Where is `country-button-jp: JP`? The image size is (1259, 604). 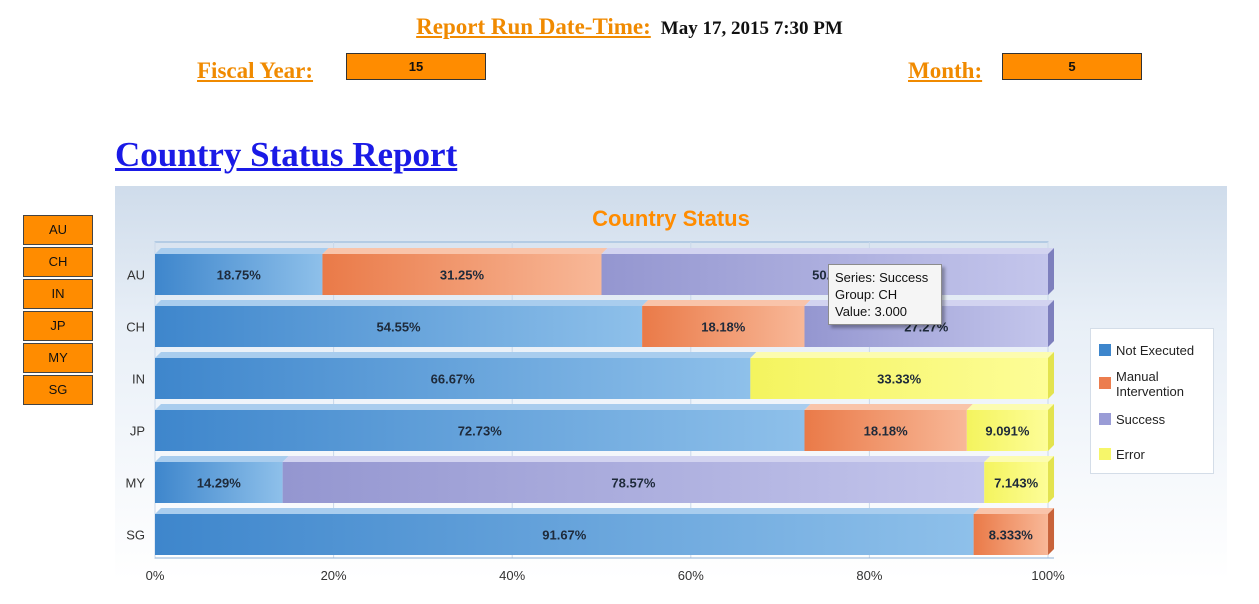
country-button-jp: JP is located at coordinates (58, 326).